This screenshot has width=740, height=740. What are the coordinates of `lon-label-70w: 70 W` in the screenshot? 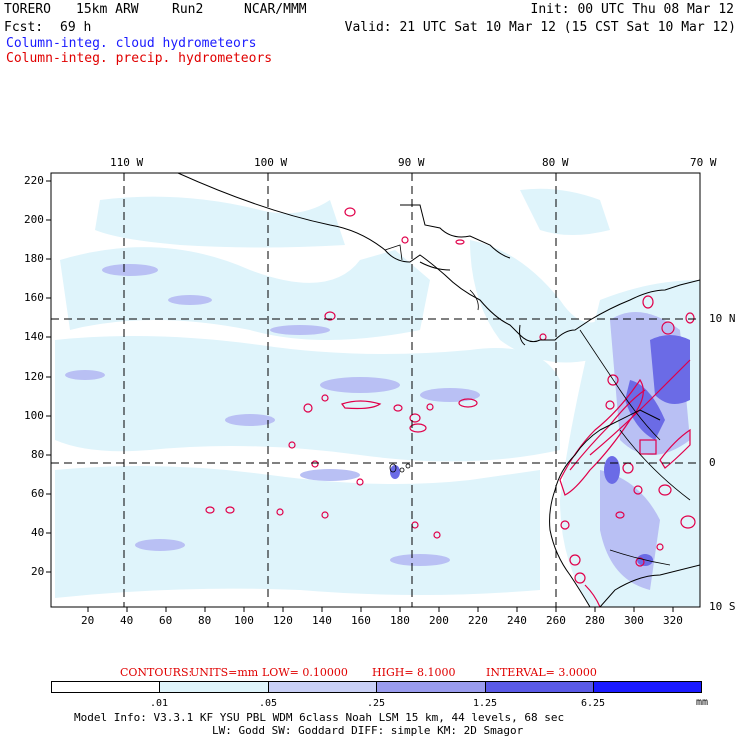 It's located at (703, 162).